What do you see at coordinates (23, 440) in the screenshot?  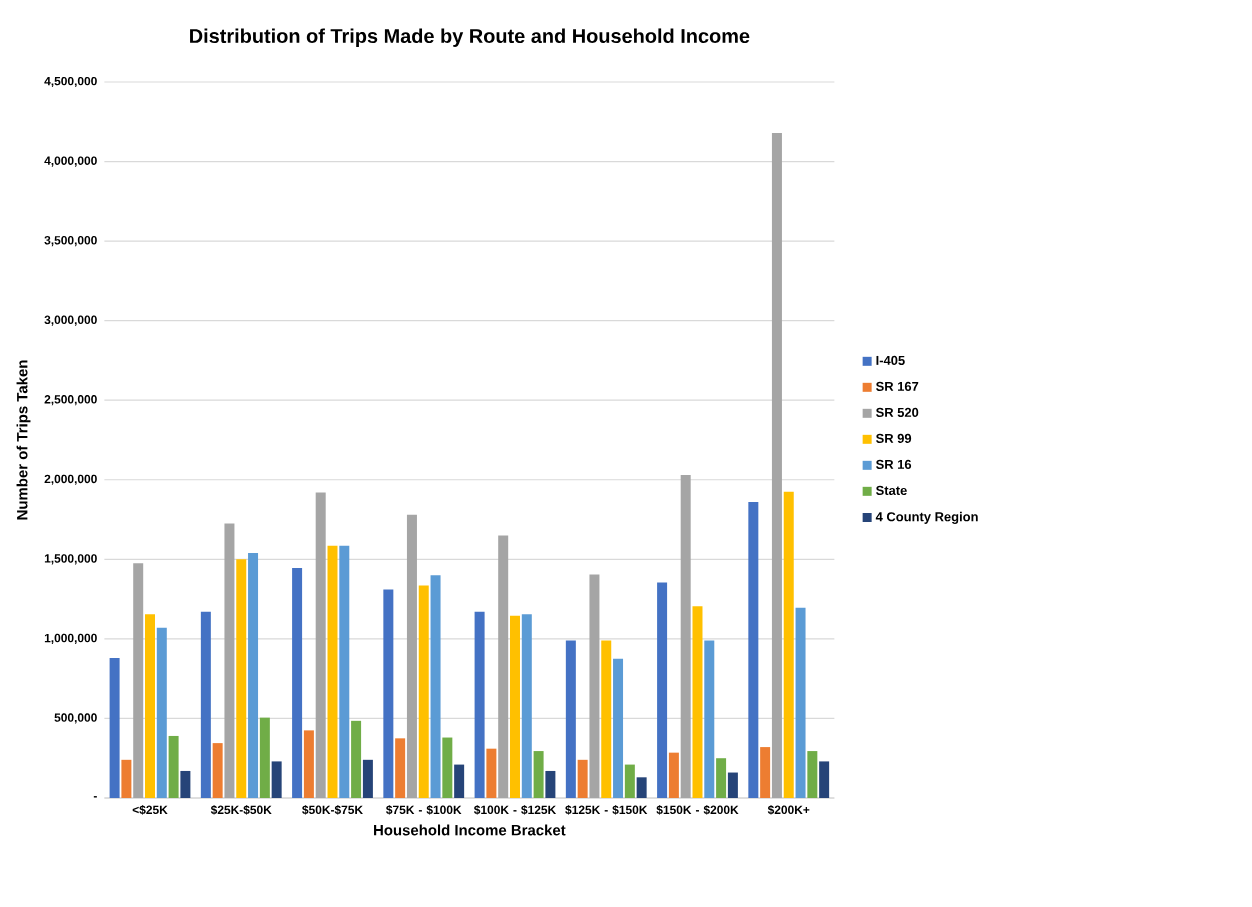 I see `y-axis-title: Number of Trips Taken` at bounding box center [23, 440].